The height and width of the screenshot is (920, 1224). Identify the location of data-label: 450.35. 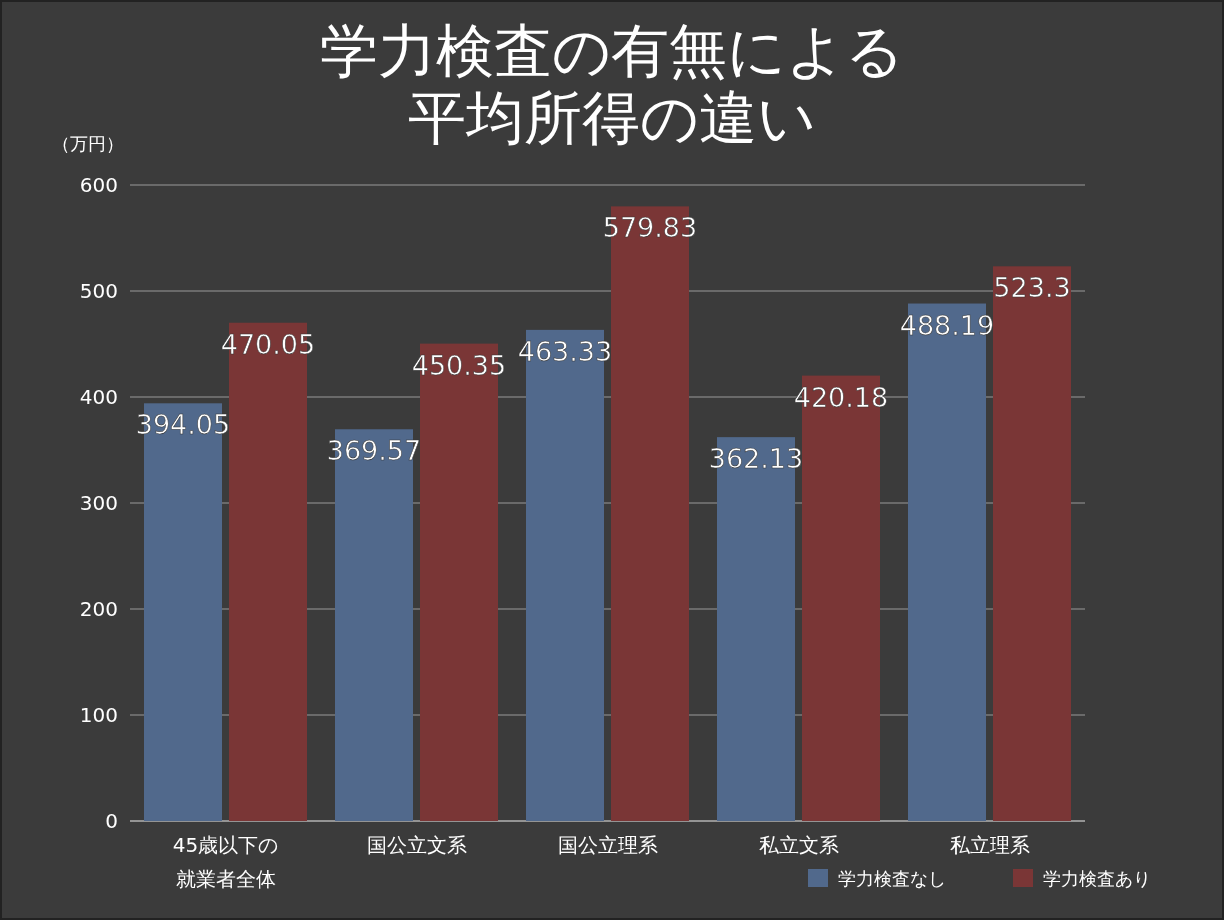
(459, 365).